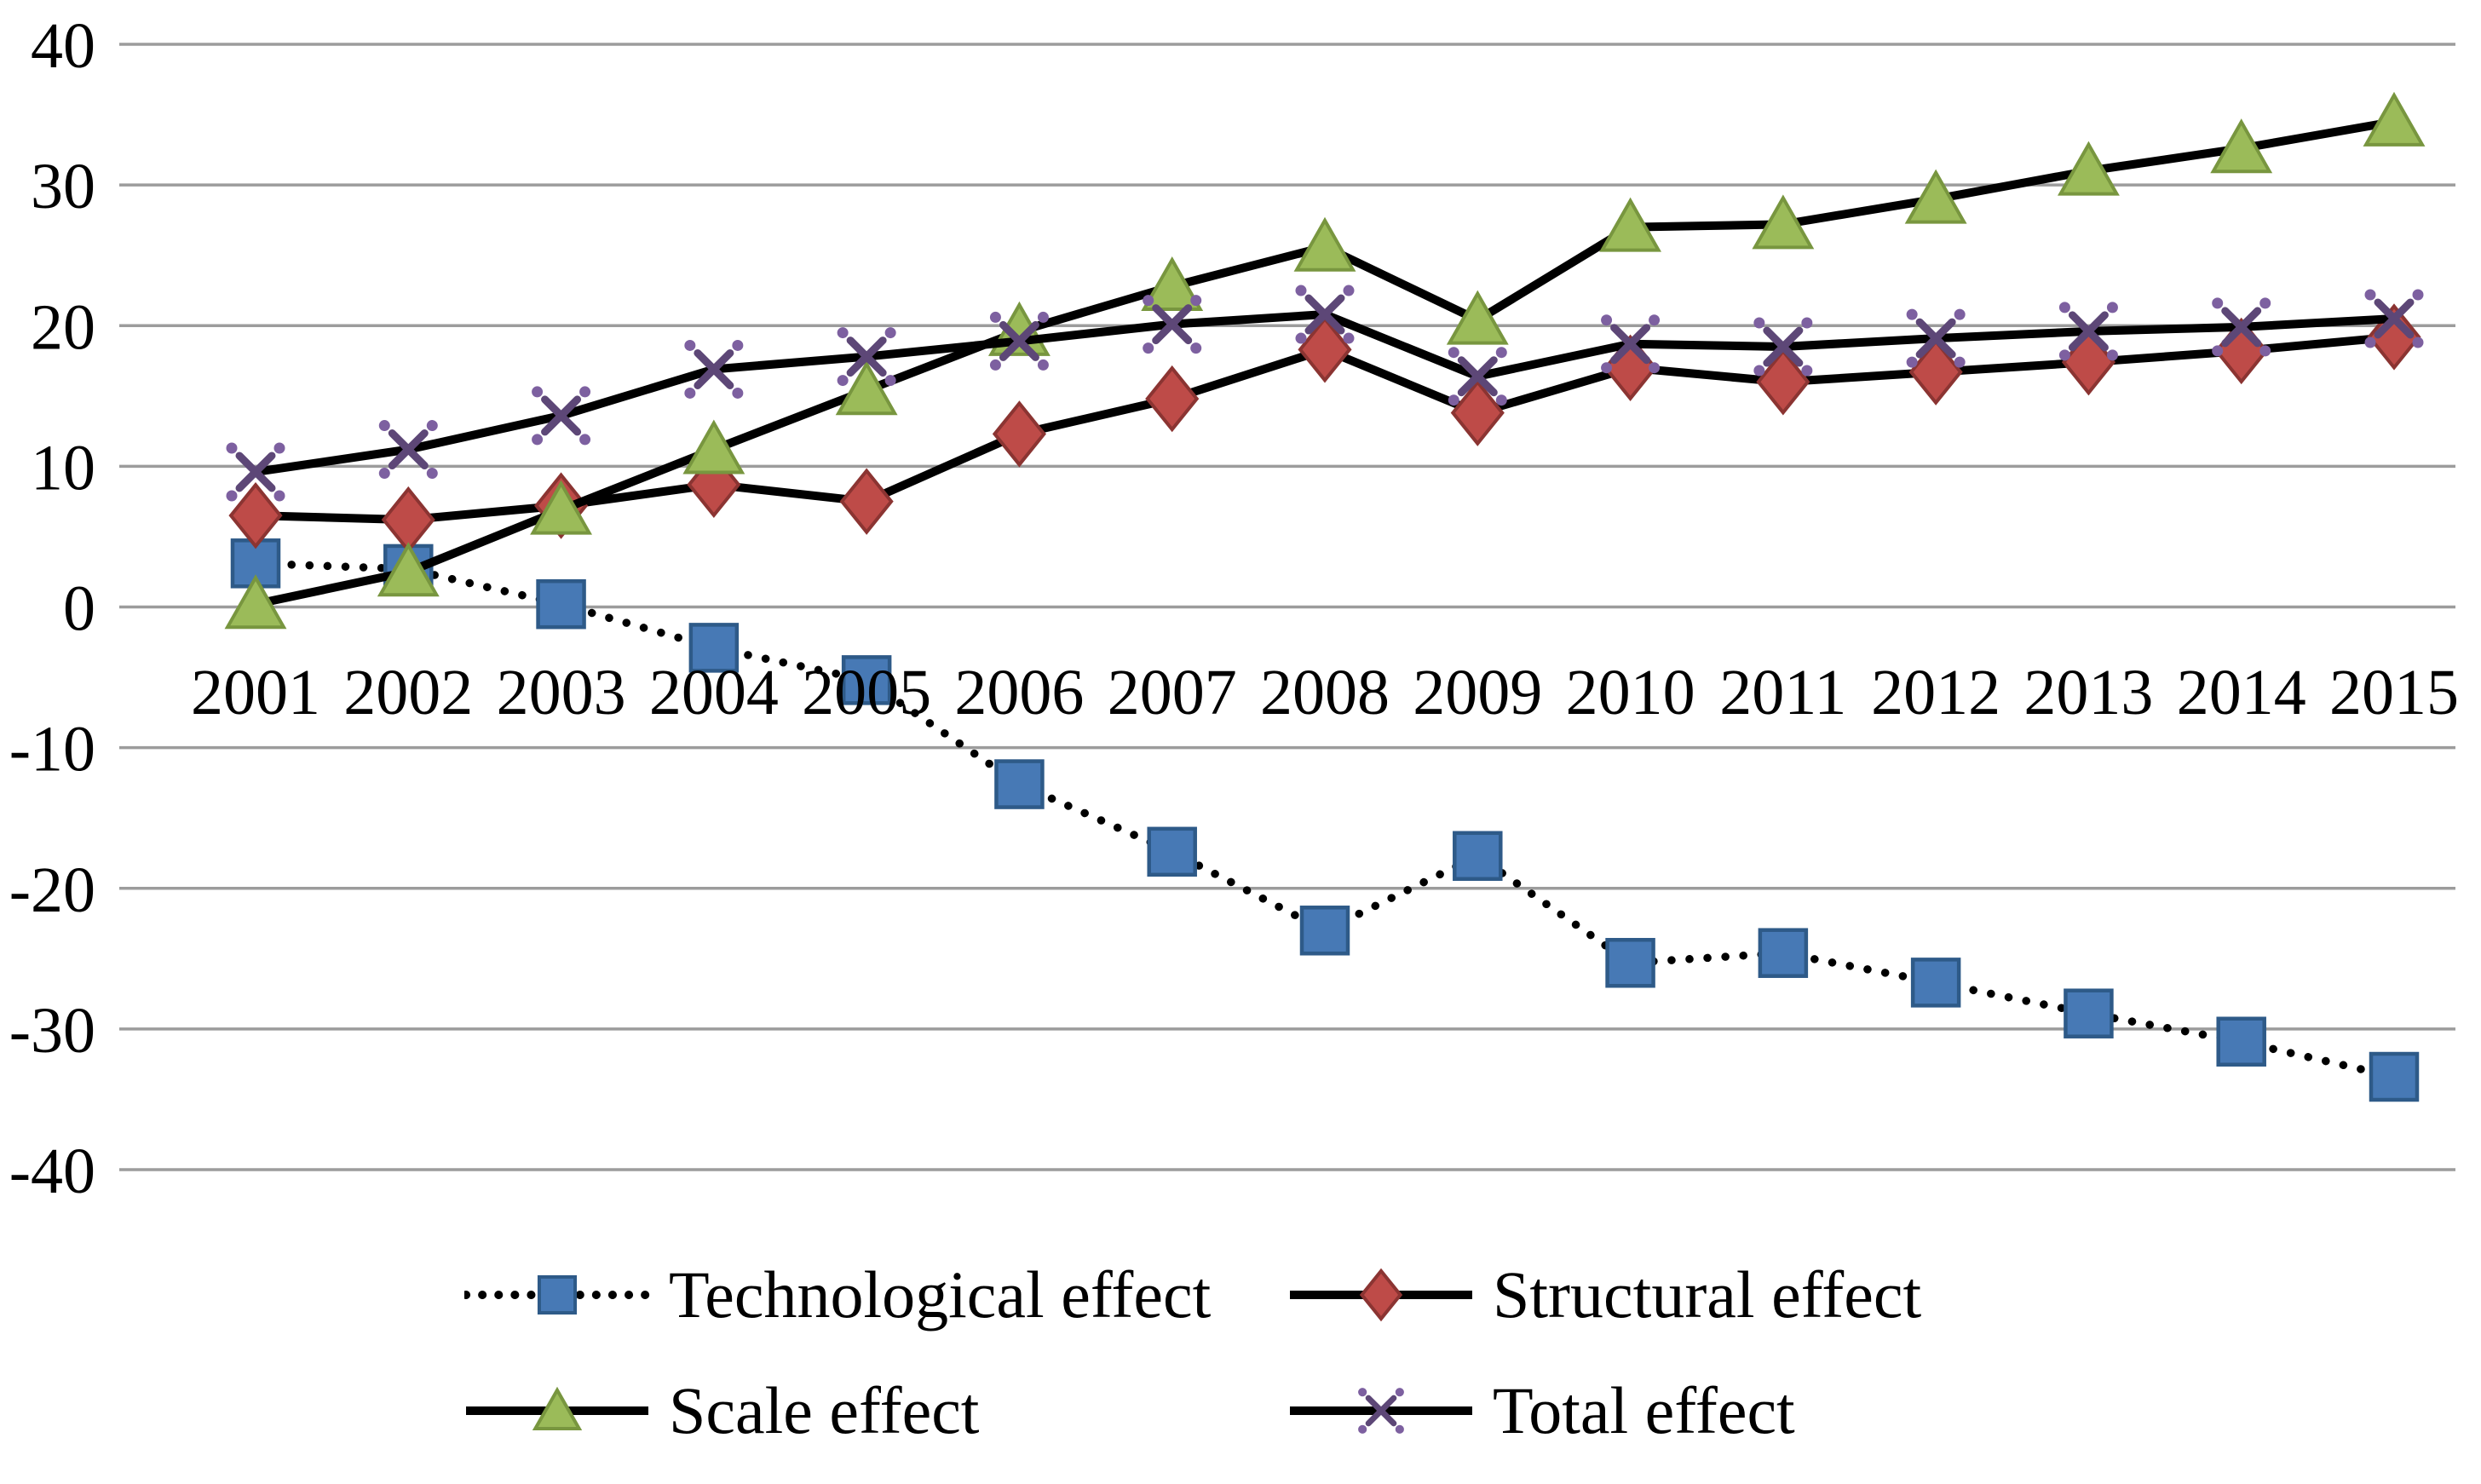  I want to click on x-tick-label: 2013, so click(2088, 692).